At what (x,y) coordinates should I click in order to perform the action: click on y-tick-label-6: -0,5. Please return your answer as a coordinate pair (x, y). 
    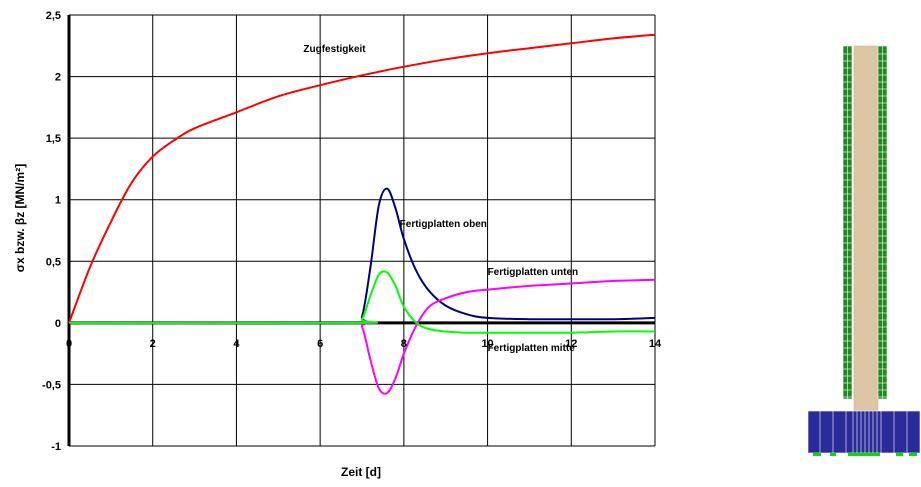
    Looking at the image, I should click on (51, 385).